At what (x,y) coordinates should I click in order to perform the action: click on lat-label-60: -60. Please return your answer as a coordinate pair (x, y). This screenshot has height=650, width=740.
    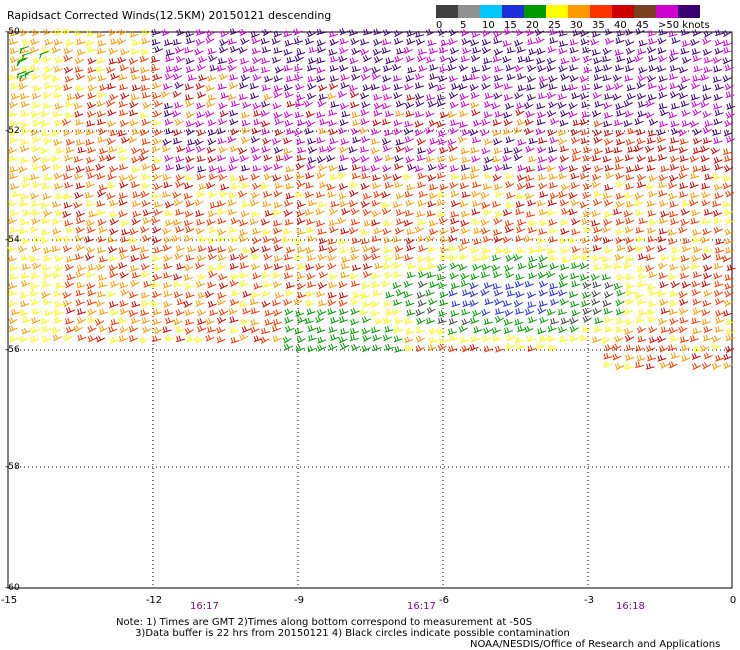
    Looking at the image, I should click on (12, 588).